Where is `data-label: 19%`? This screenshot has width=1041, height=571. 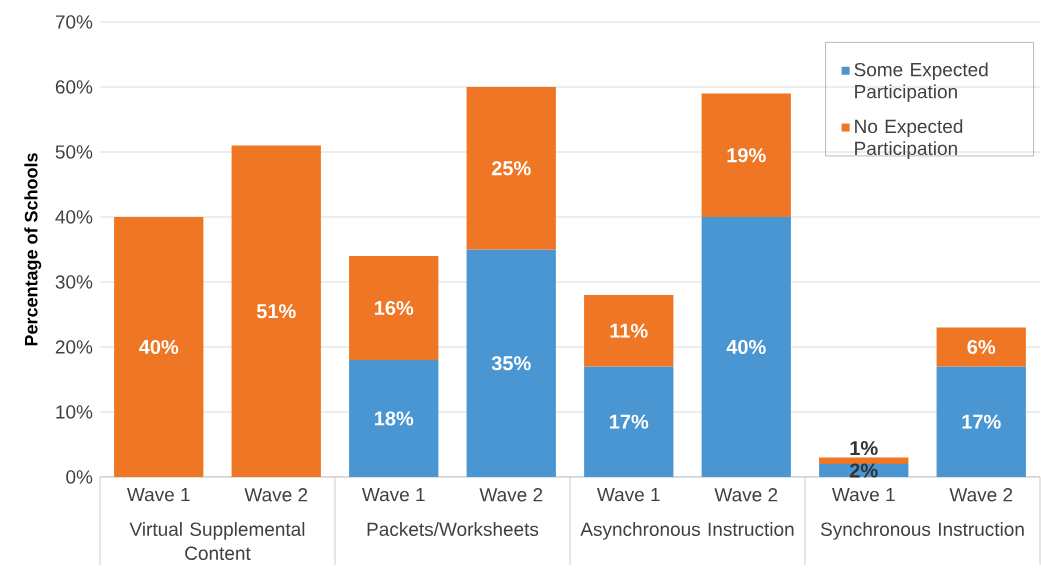 data-label: 19% is located at coordinates (746, 155).